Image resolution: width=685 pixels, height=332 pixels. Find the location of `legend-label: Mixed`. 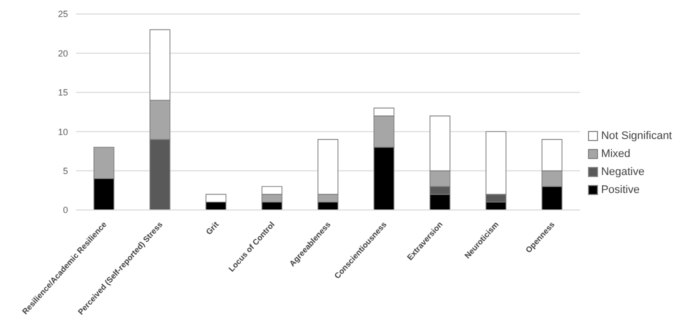

legend-label: Mixed is located at coordinates (616, 154).